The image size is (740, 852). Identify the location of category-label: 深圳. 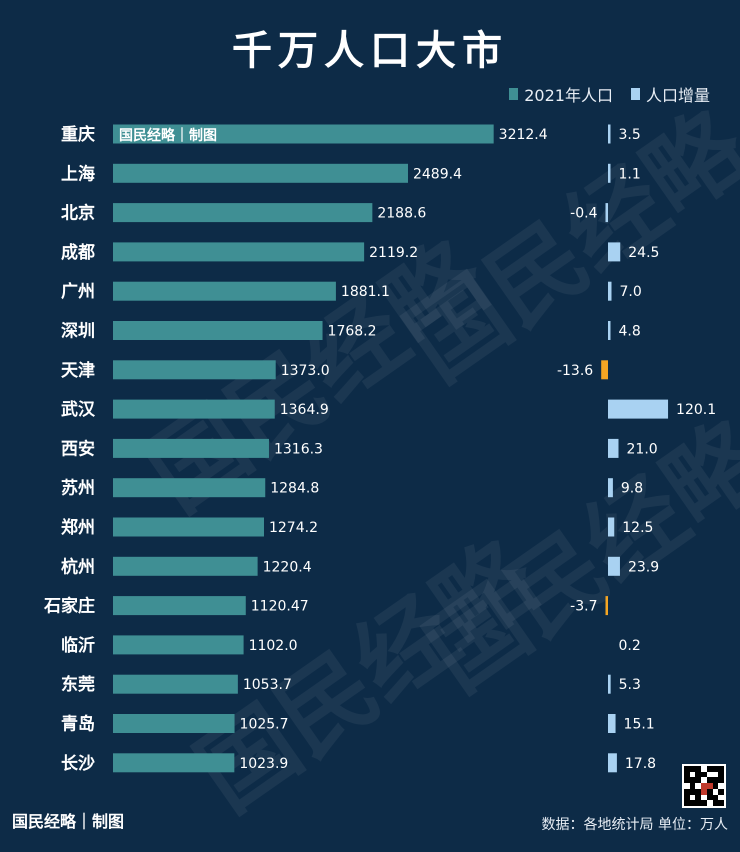
(78, 331).